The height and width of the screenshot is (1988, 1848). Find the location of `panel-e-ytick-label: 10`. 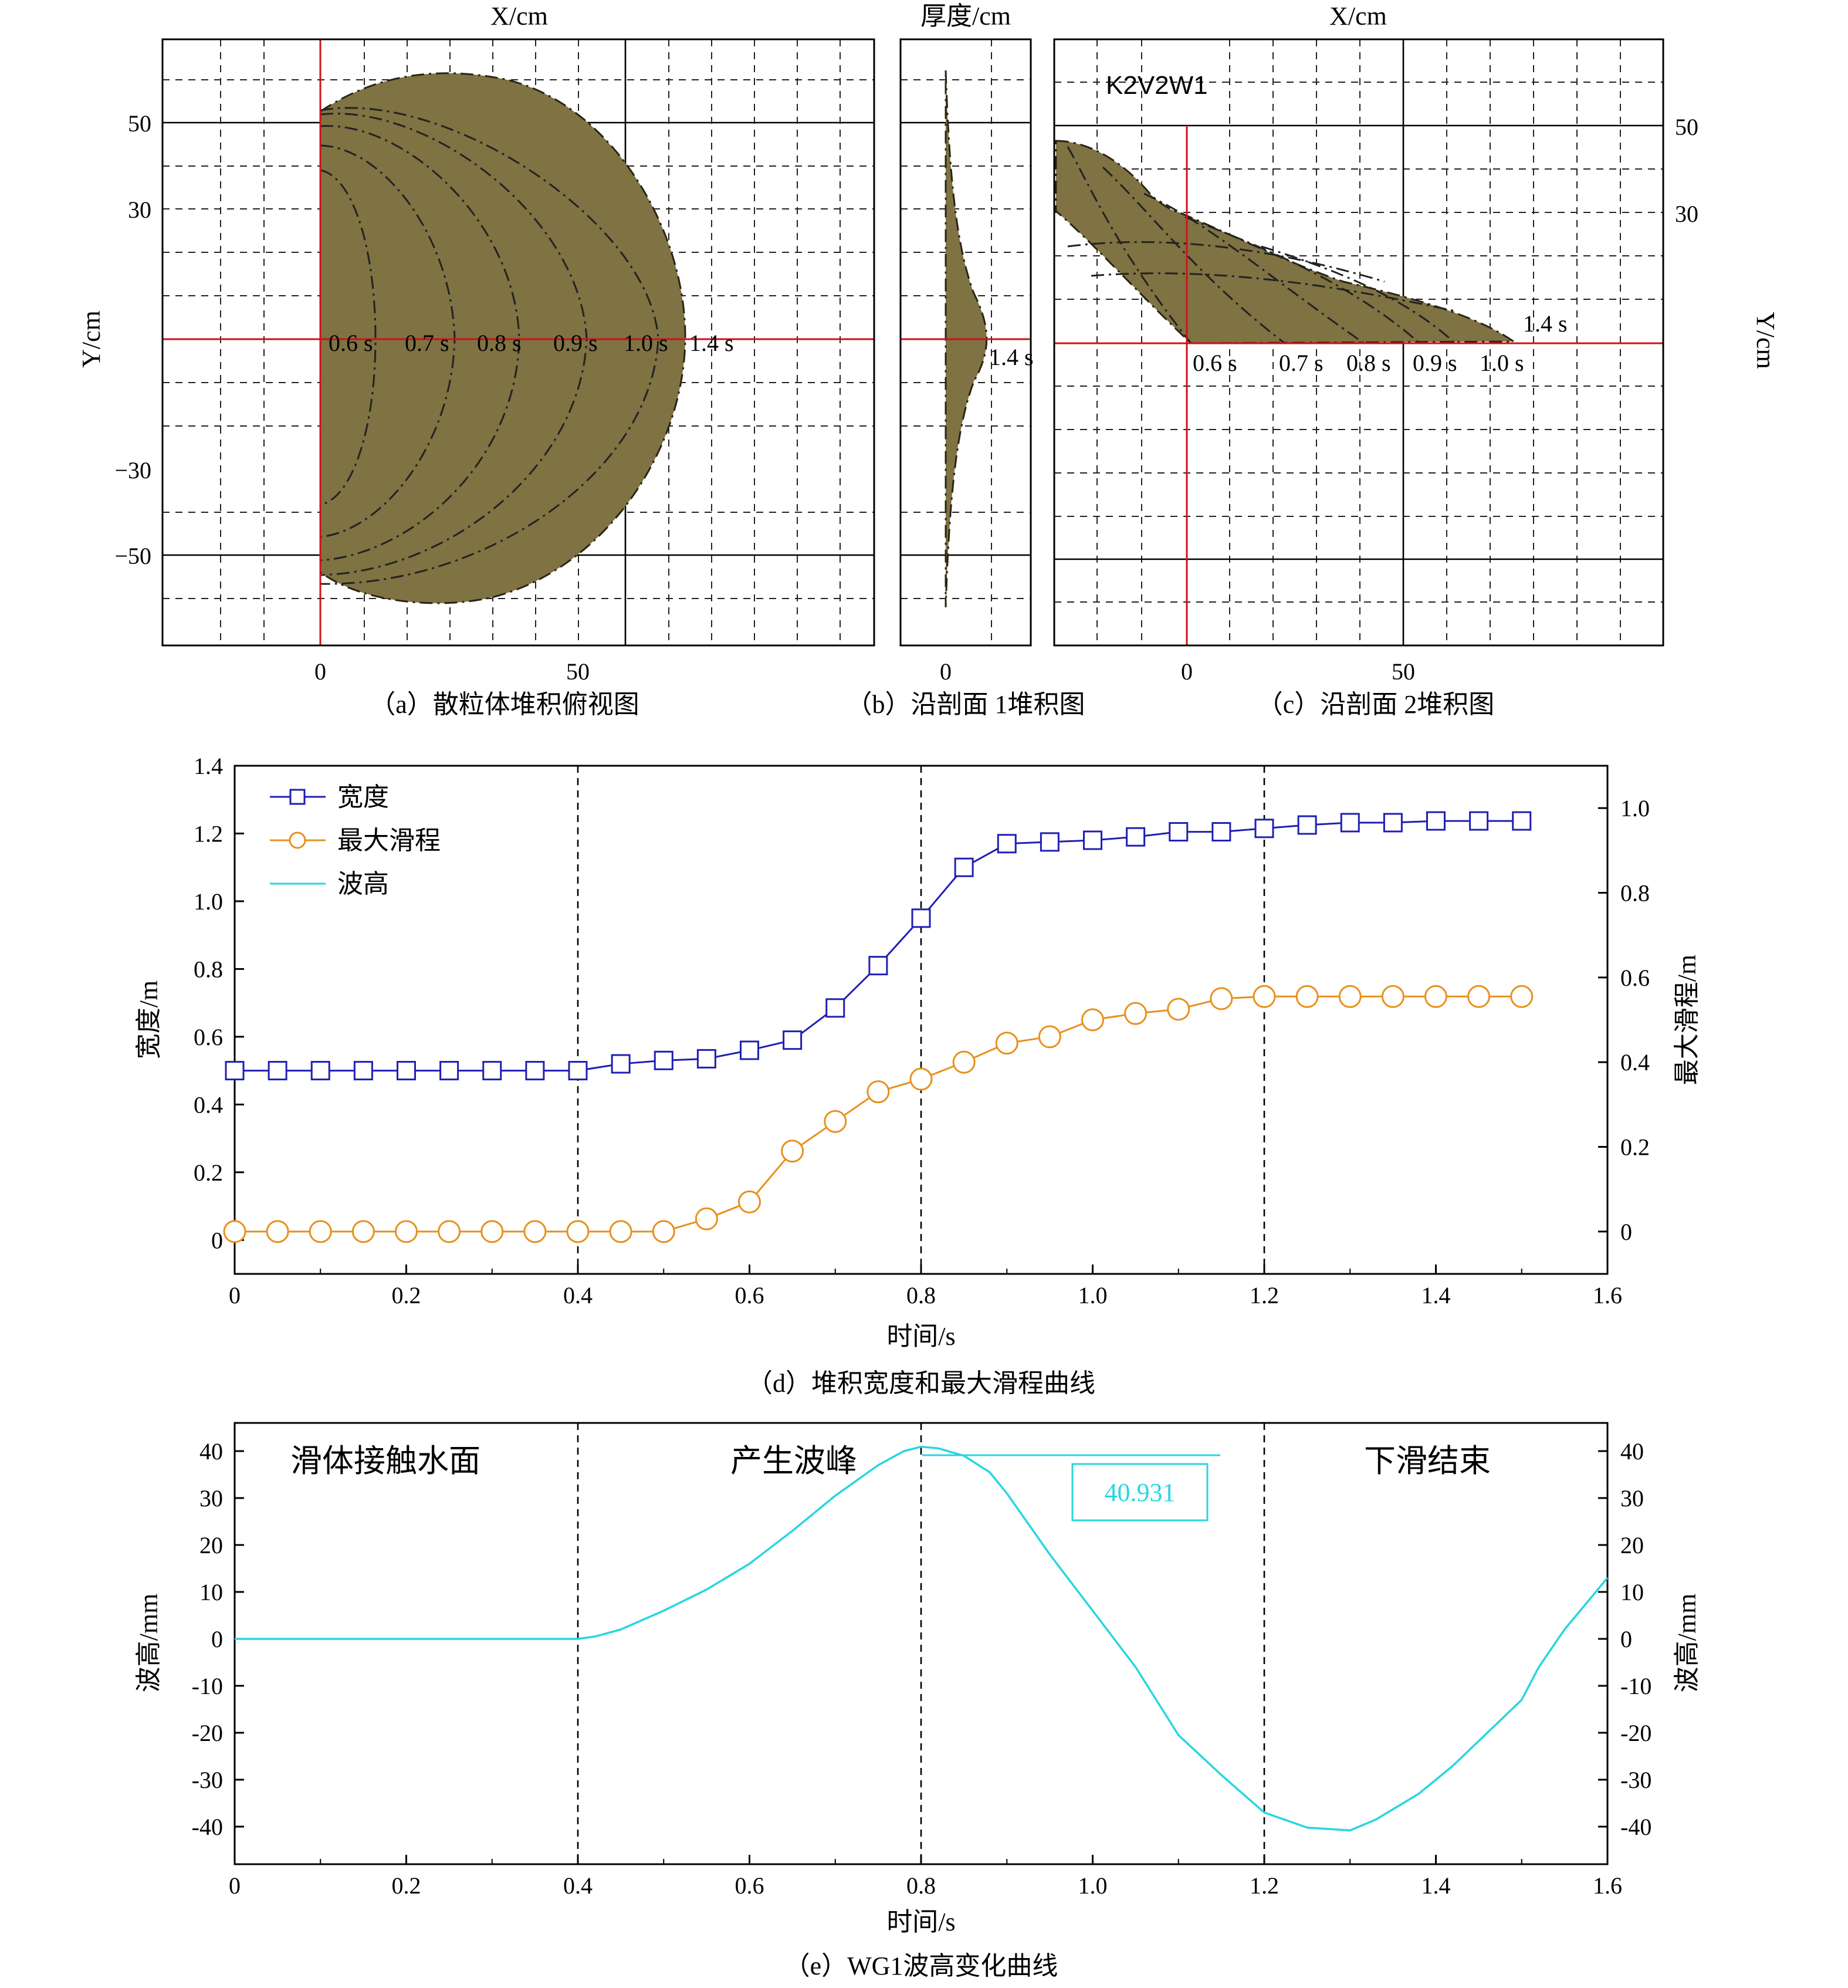

panel-e-ytick-label: 10 is located at coordinates (211, 1592).